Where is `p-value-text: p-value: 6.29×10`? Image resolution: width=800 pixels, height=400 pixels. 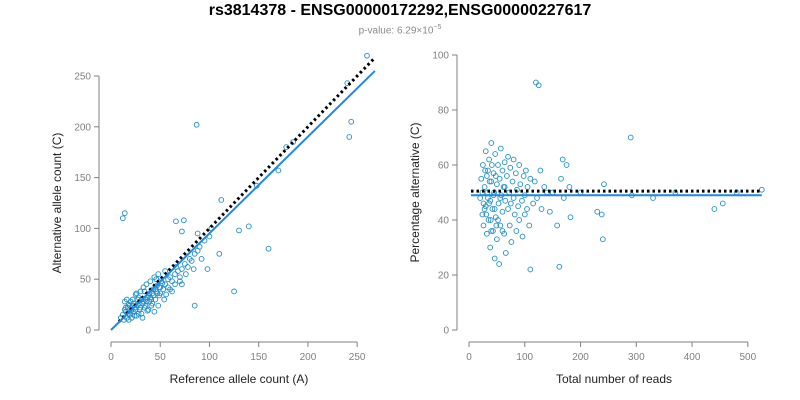
p-value-text: p-value: 6.29×10 is located at coordinates (396, 31).